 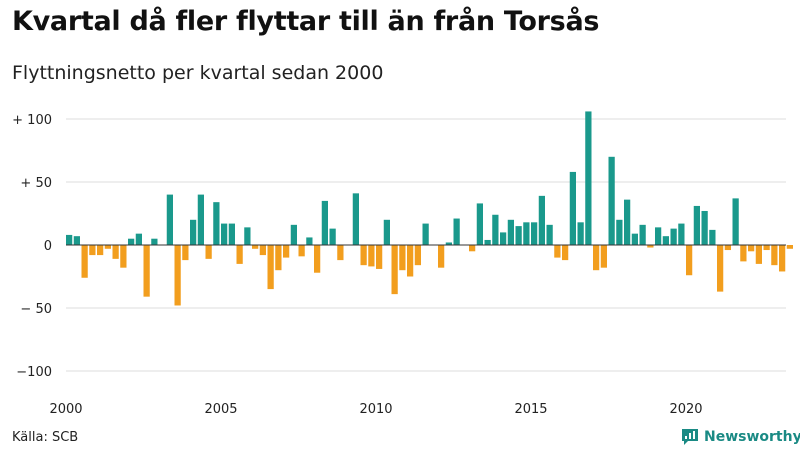 I want to click on x-tick-label: 2010, so click(x=375, y=409).